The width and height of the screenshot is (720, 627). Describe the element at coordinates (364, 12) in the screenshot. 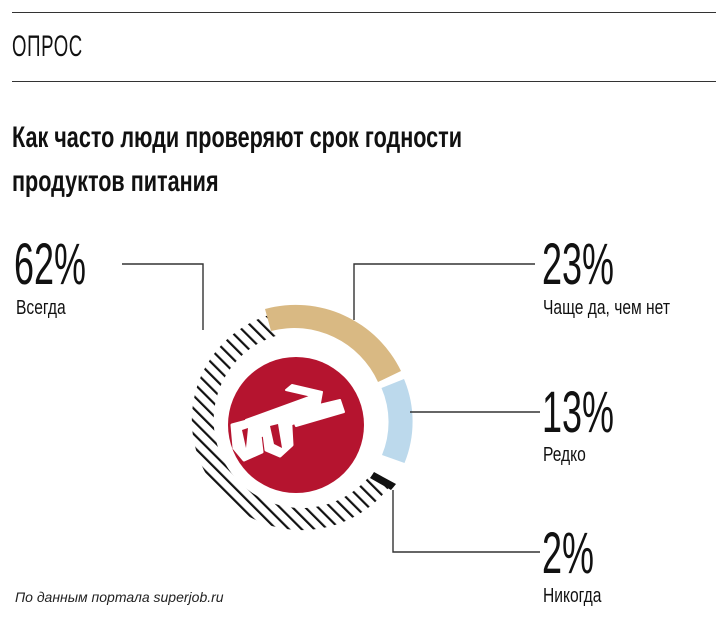

I see `top-rule` at that location.